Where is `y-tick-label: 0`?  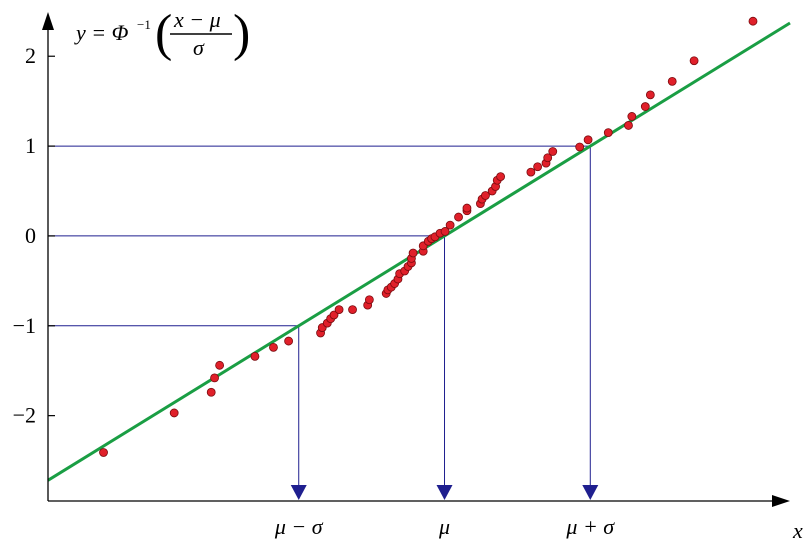 y-tick-label: 0 is located at coordinates (30, 235).